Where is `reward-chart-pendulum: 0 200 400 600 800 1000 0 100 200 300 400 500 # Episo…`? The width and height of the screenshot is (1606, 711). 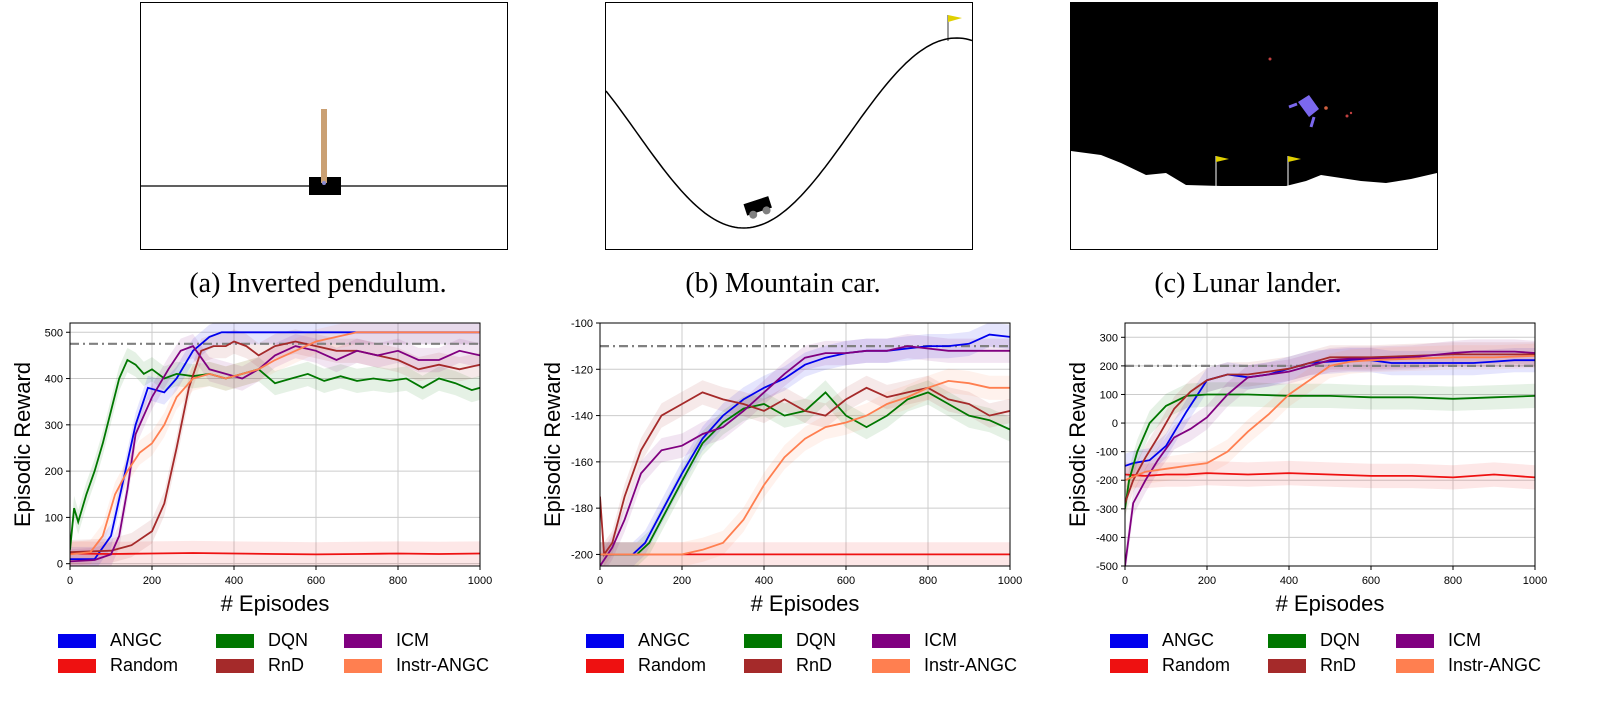
reward-chart-pendulum: 0 200 400 600 800 1000 0 100 200 300 400 500 # Episo… is located at coordinates (251, 469).